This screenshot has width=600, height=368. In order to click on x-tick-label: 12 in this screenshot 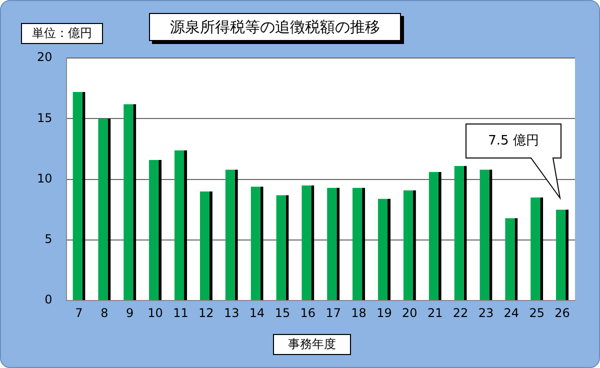, I will do `click(206, 313)`.